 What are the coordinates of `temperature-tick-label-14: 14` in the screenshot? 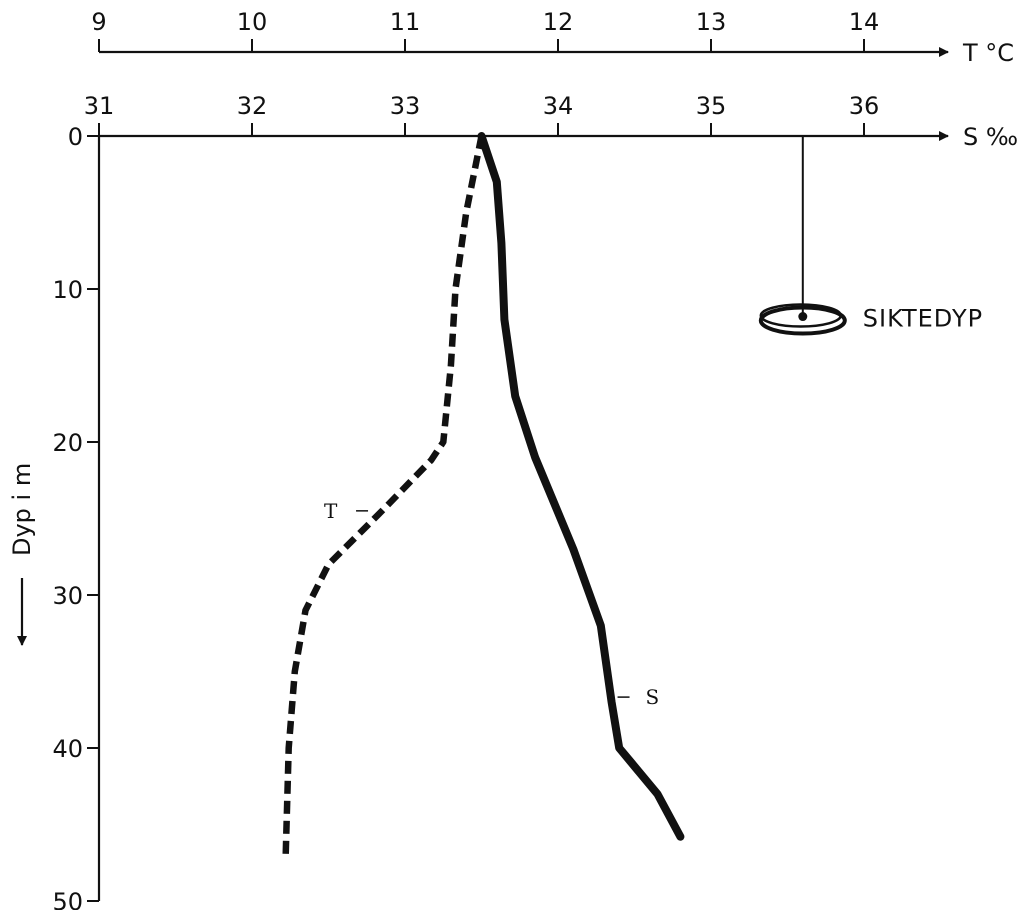 It's located at (864, 22).